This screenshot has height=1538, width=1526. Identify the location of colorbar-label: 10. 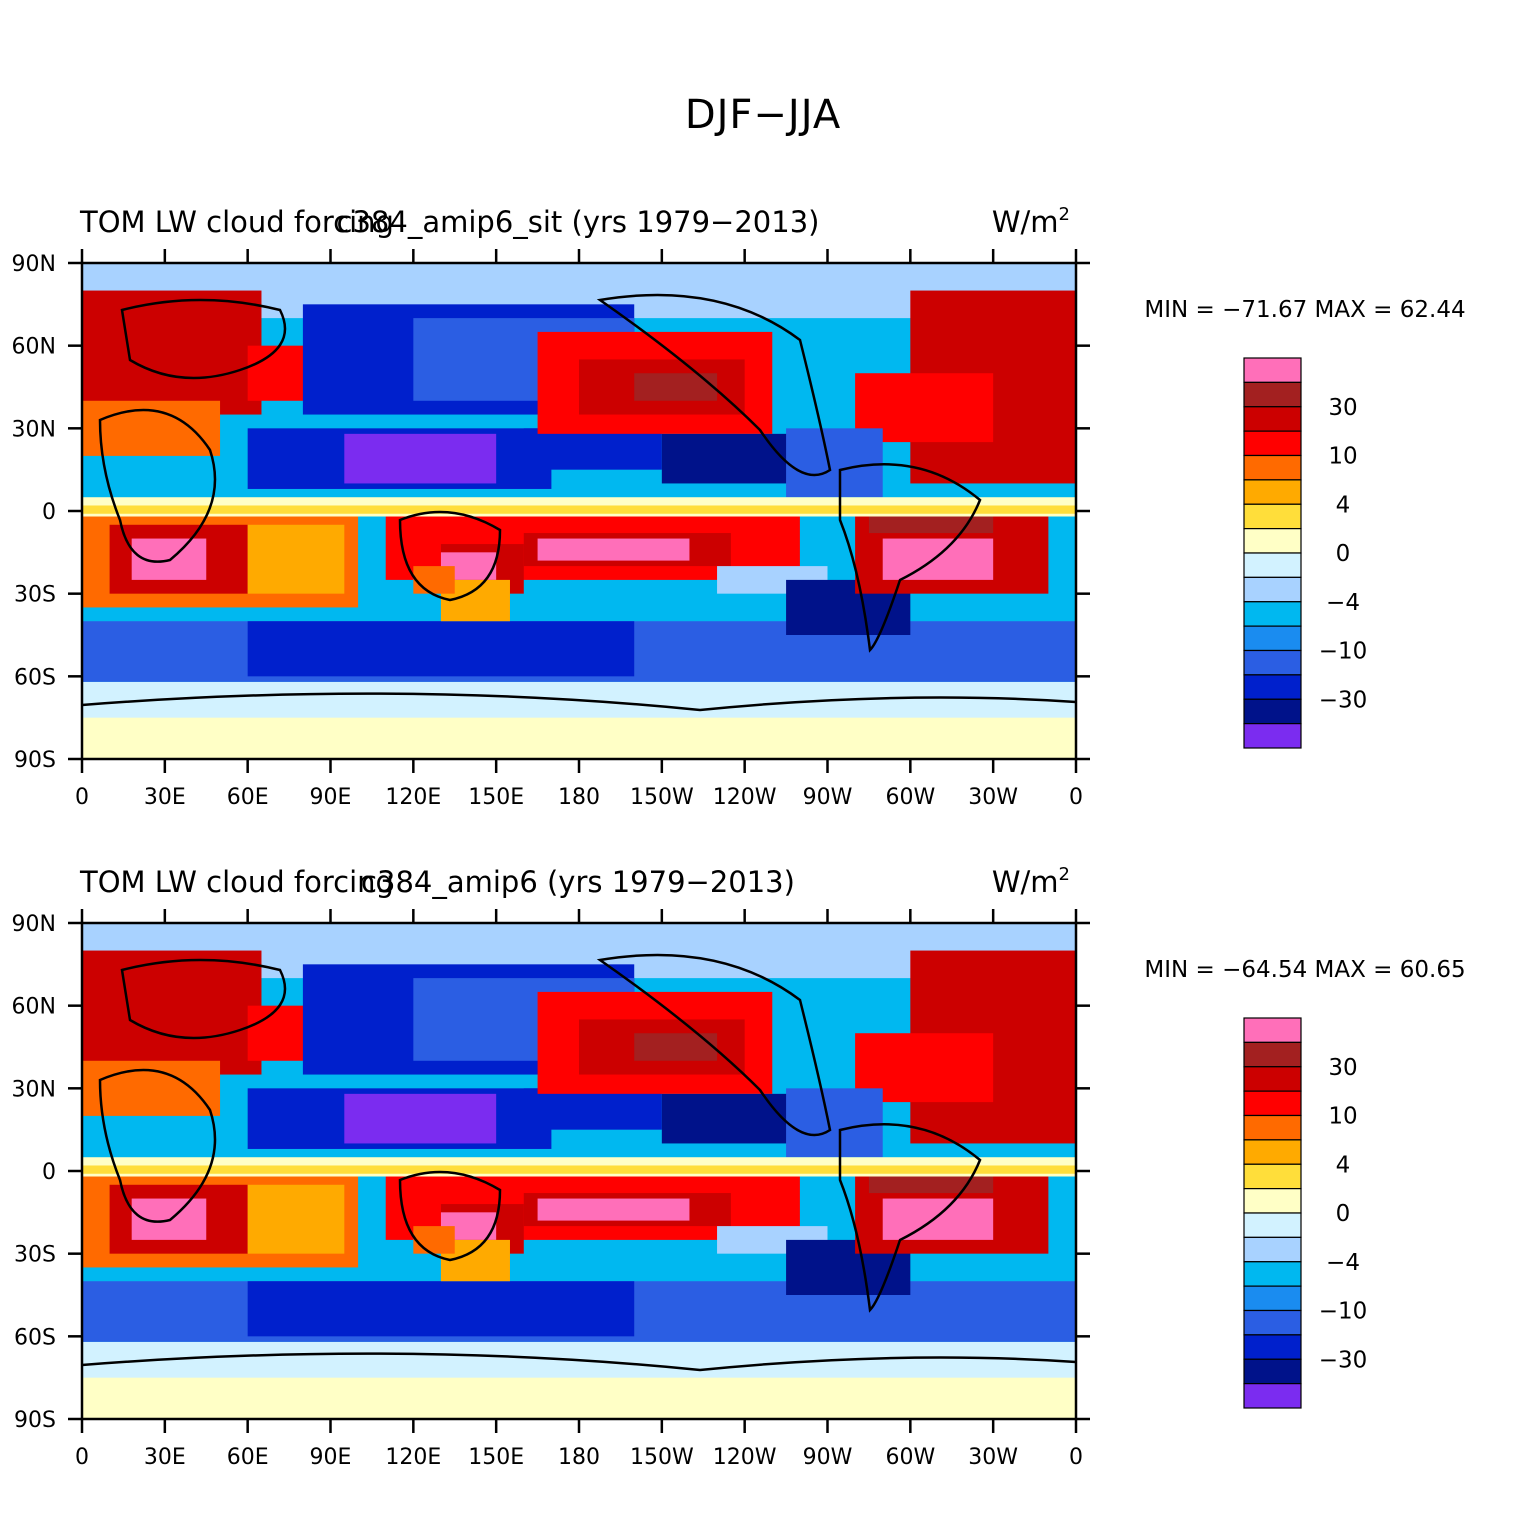
(1342, 457).